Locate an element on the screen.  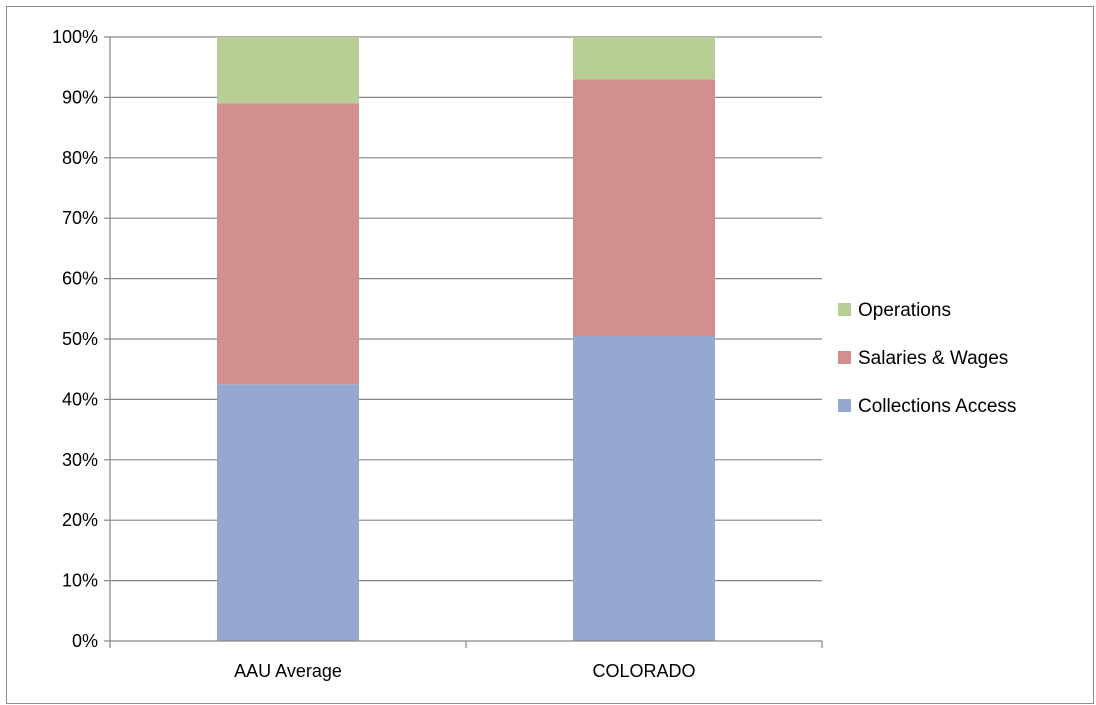
legend-label-salaries-wages: Salaries & Wages is located at coordinates (933, 358).